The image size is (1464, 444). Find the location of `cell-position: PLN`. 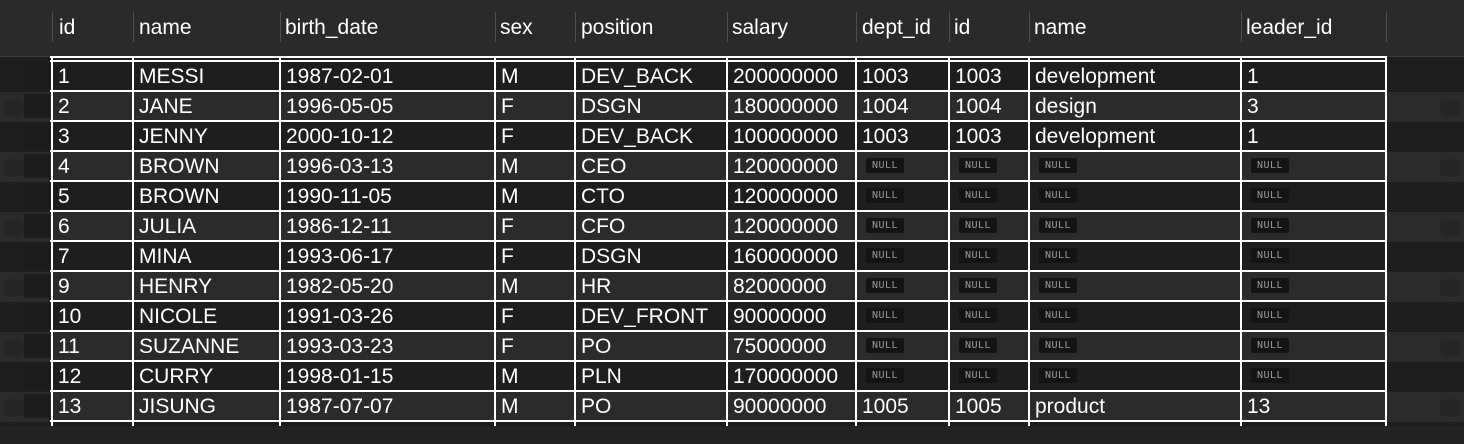

cell-position: PLN is located at coordinates (601, 376).